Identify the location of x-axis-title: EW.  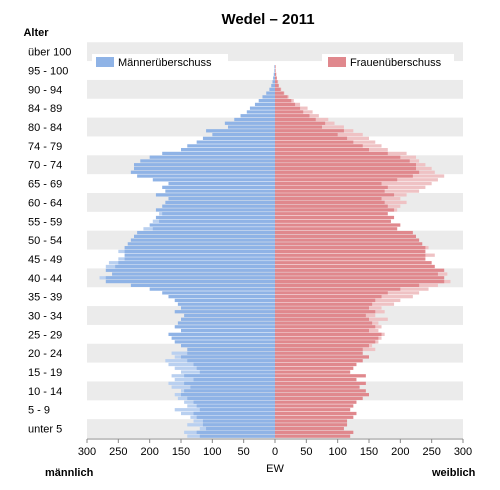
(275, 469).